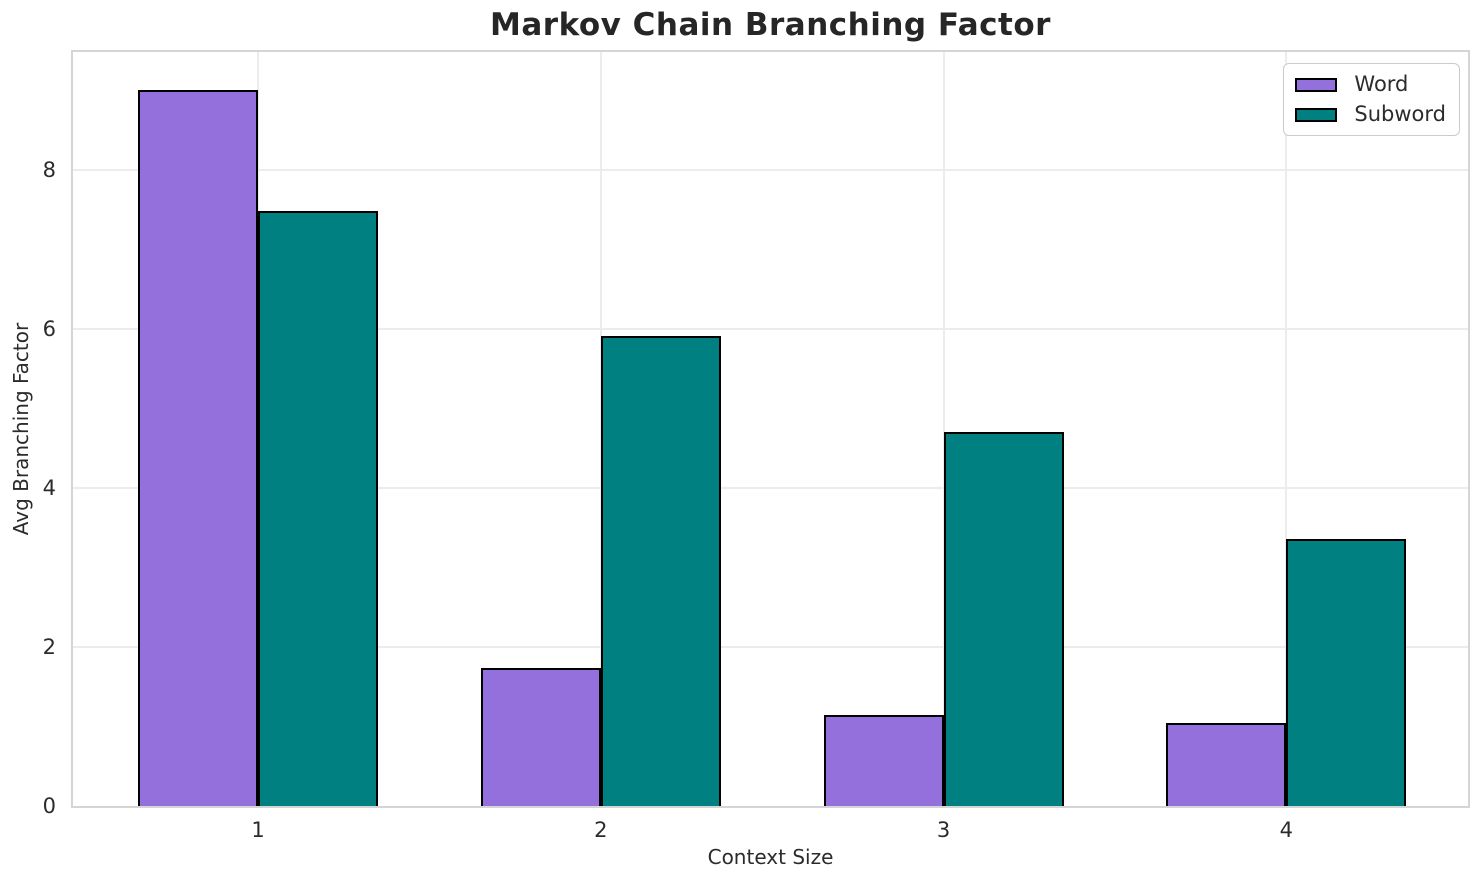 The width and height of the screenshot is (1484, 885). What do you see at coordinates (318, 508) in the screenshot?
I see `bar-subword-ctx1` at bounding box center [318, 508].